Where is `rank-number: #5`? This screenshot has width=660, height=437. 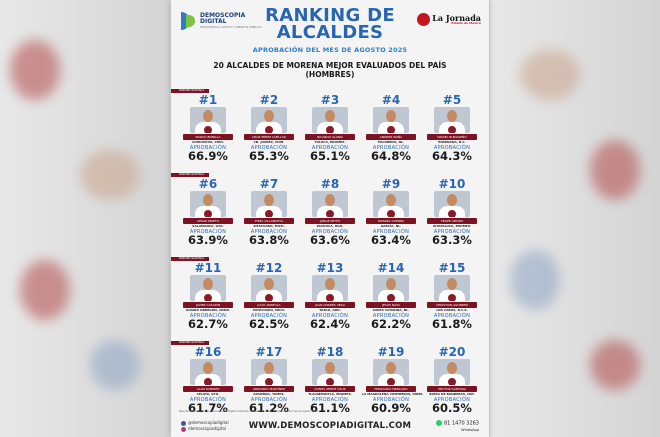 rank-number: #5 is located at coordinates (452, 100).